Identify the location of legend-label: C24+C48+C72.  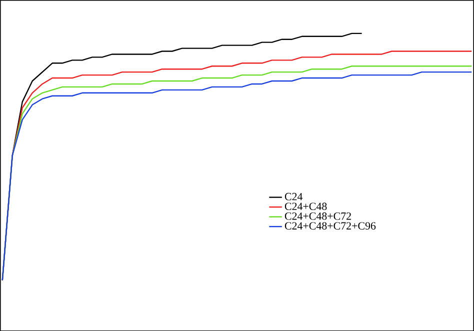
(317, 216).